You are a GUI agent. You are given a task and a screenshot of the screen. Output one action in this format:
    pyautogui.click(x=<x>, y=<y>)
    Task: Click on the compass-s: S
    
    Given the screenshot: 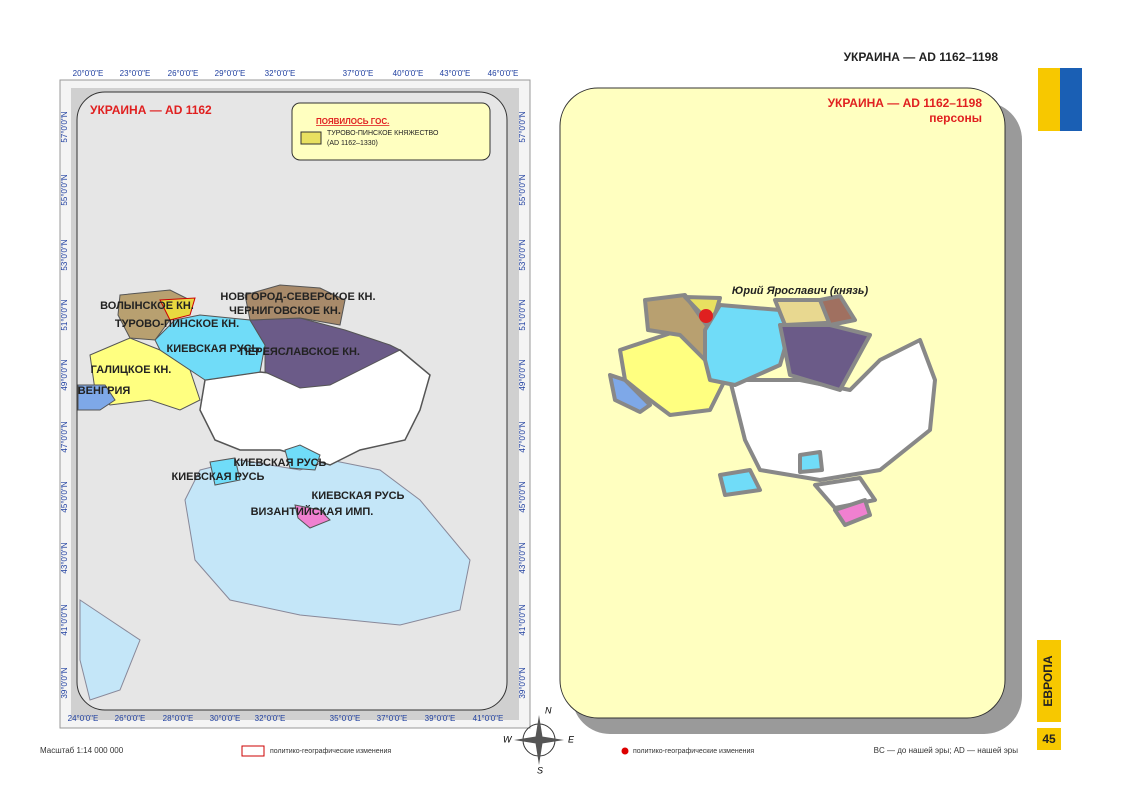 What is the action you would take?
    pyautogui.click(x=540, y=770)
    